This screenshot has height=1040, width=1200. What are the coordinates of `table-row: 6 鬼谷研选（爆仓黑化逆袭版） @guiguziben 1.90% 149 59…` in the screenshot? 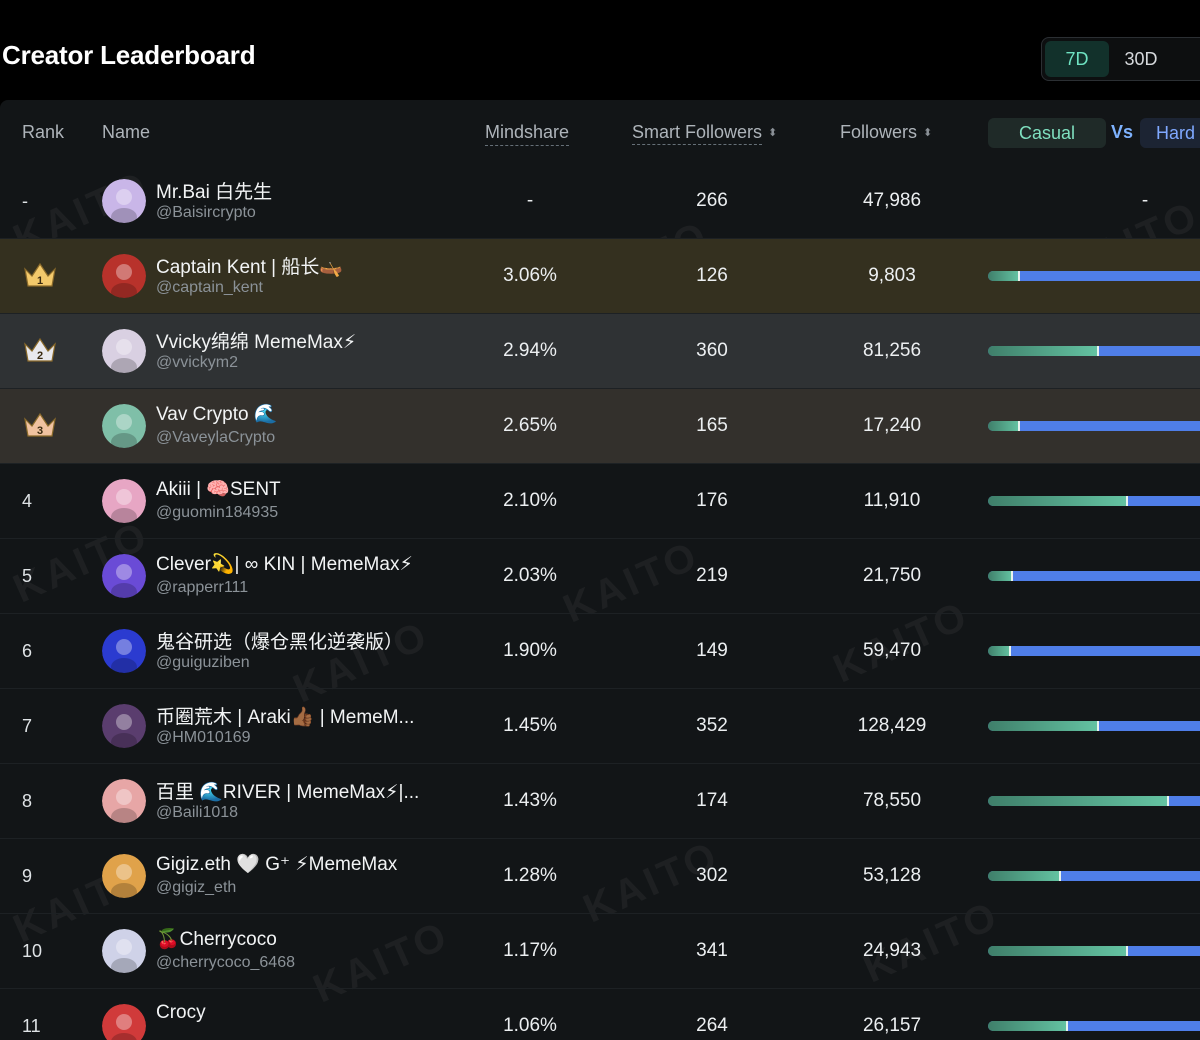 It's located at (600, 651).